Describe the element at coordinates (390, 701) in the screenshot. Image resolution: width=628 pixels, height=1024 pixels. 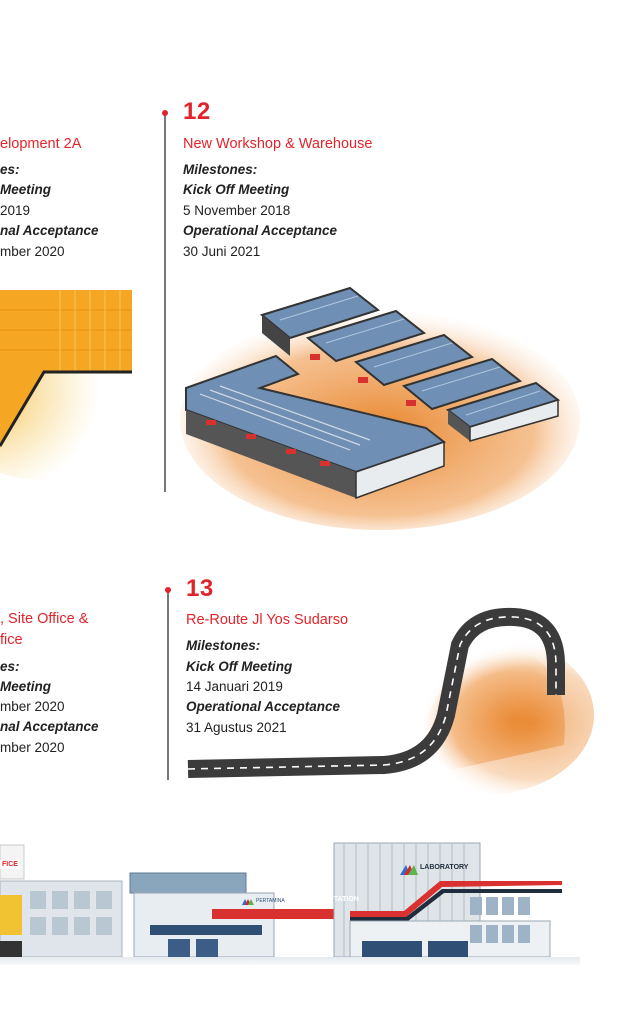
I see `road-illustration` at that location.